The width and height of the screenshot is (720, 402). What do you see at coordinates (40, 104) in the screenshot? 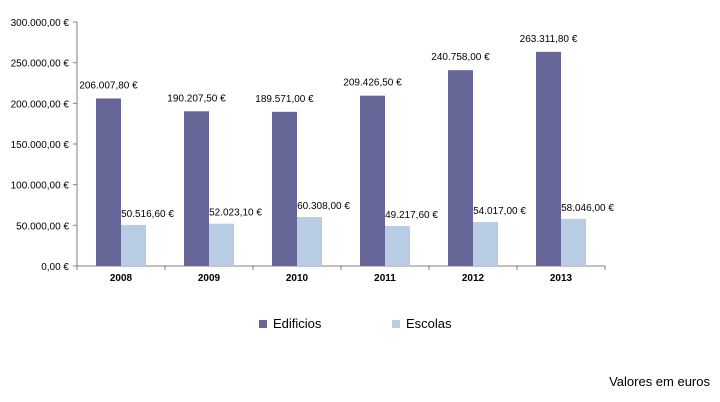
I see `y-tick-label: 200.000,00 €` at bounding box center [40, 104].